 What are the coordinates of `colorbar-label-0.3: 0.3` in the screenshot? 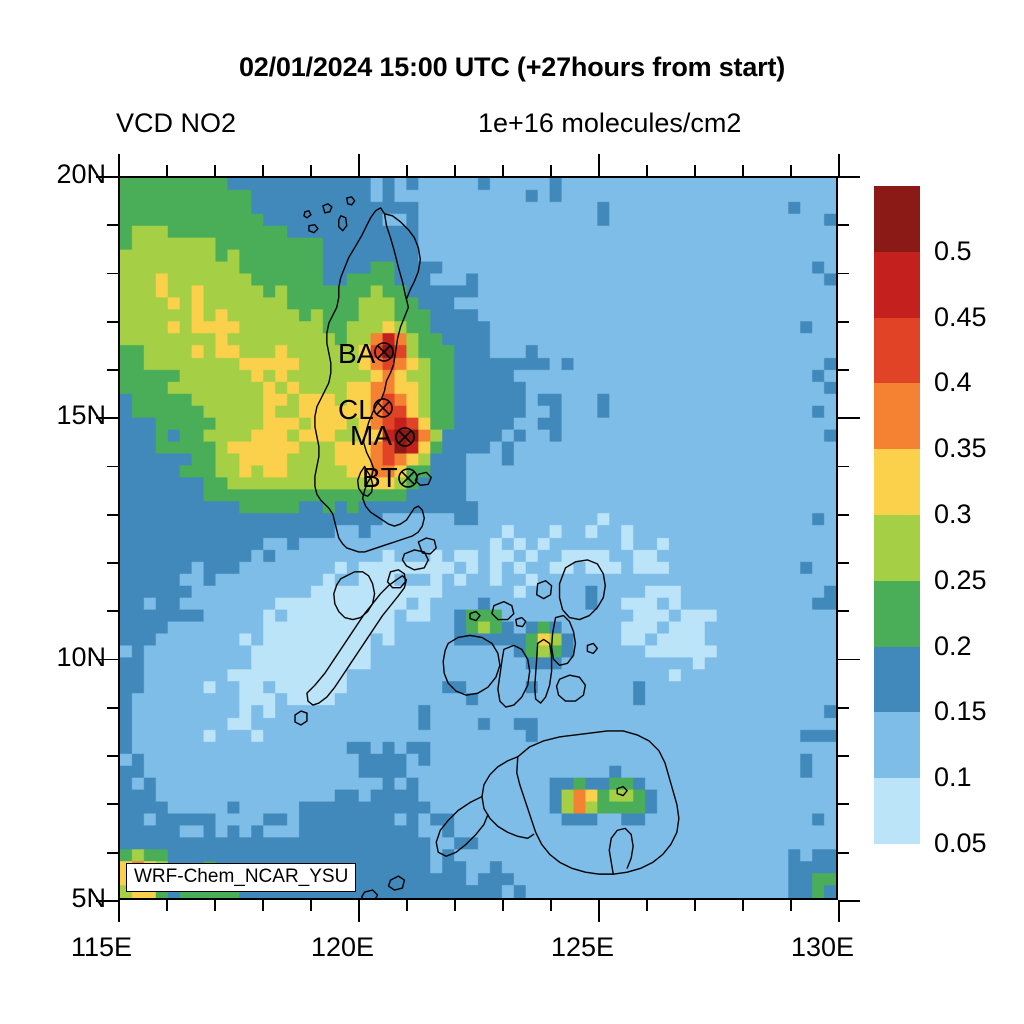 It's located at (953, 514).